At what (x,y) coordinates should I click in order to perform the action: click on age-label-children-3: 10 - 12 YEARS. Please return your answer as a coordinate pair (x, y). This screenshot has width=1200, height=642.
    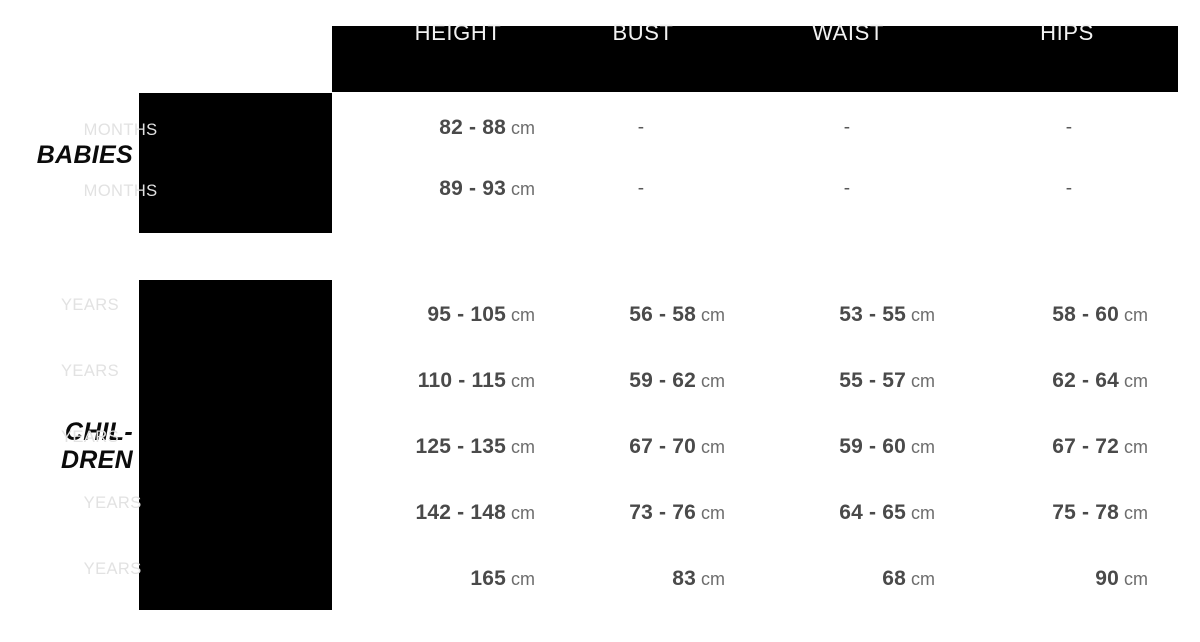
    Looking at the image, I should click on (78, 502).